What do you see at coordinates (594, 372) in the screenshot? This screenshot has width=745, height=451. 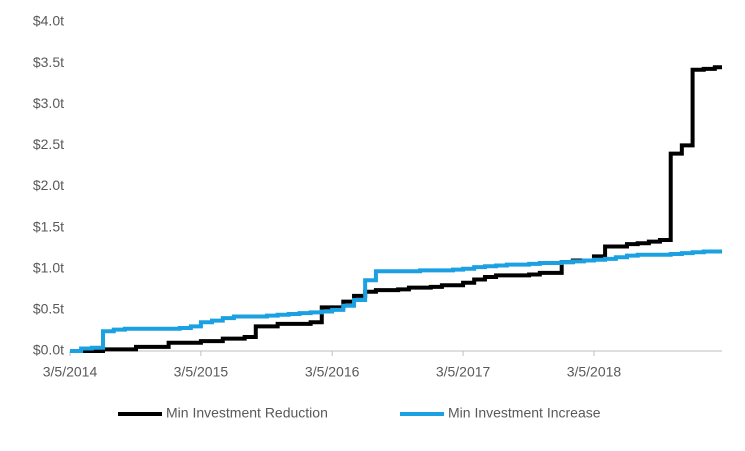 I see `x-tick-label: 3/5/2018` at bounding box center [594, 372].